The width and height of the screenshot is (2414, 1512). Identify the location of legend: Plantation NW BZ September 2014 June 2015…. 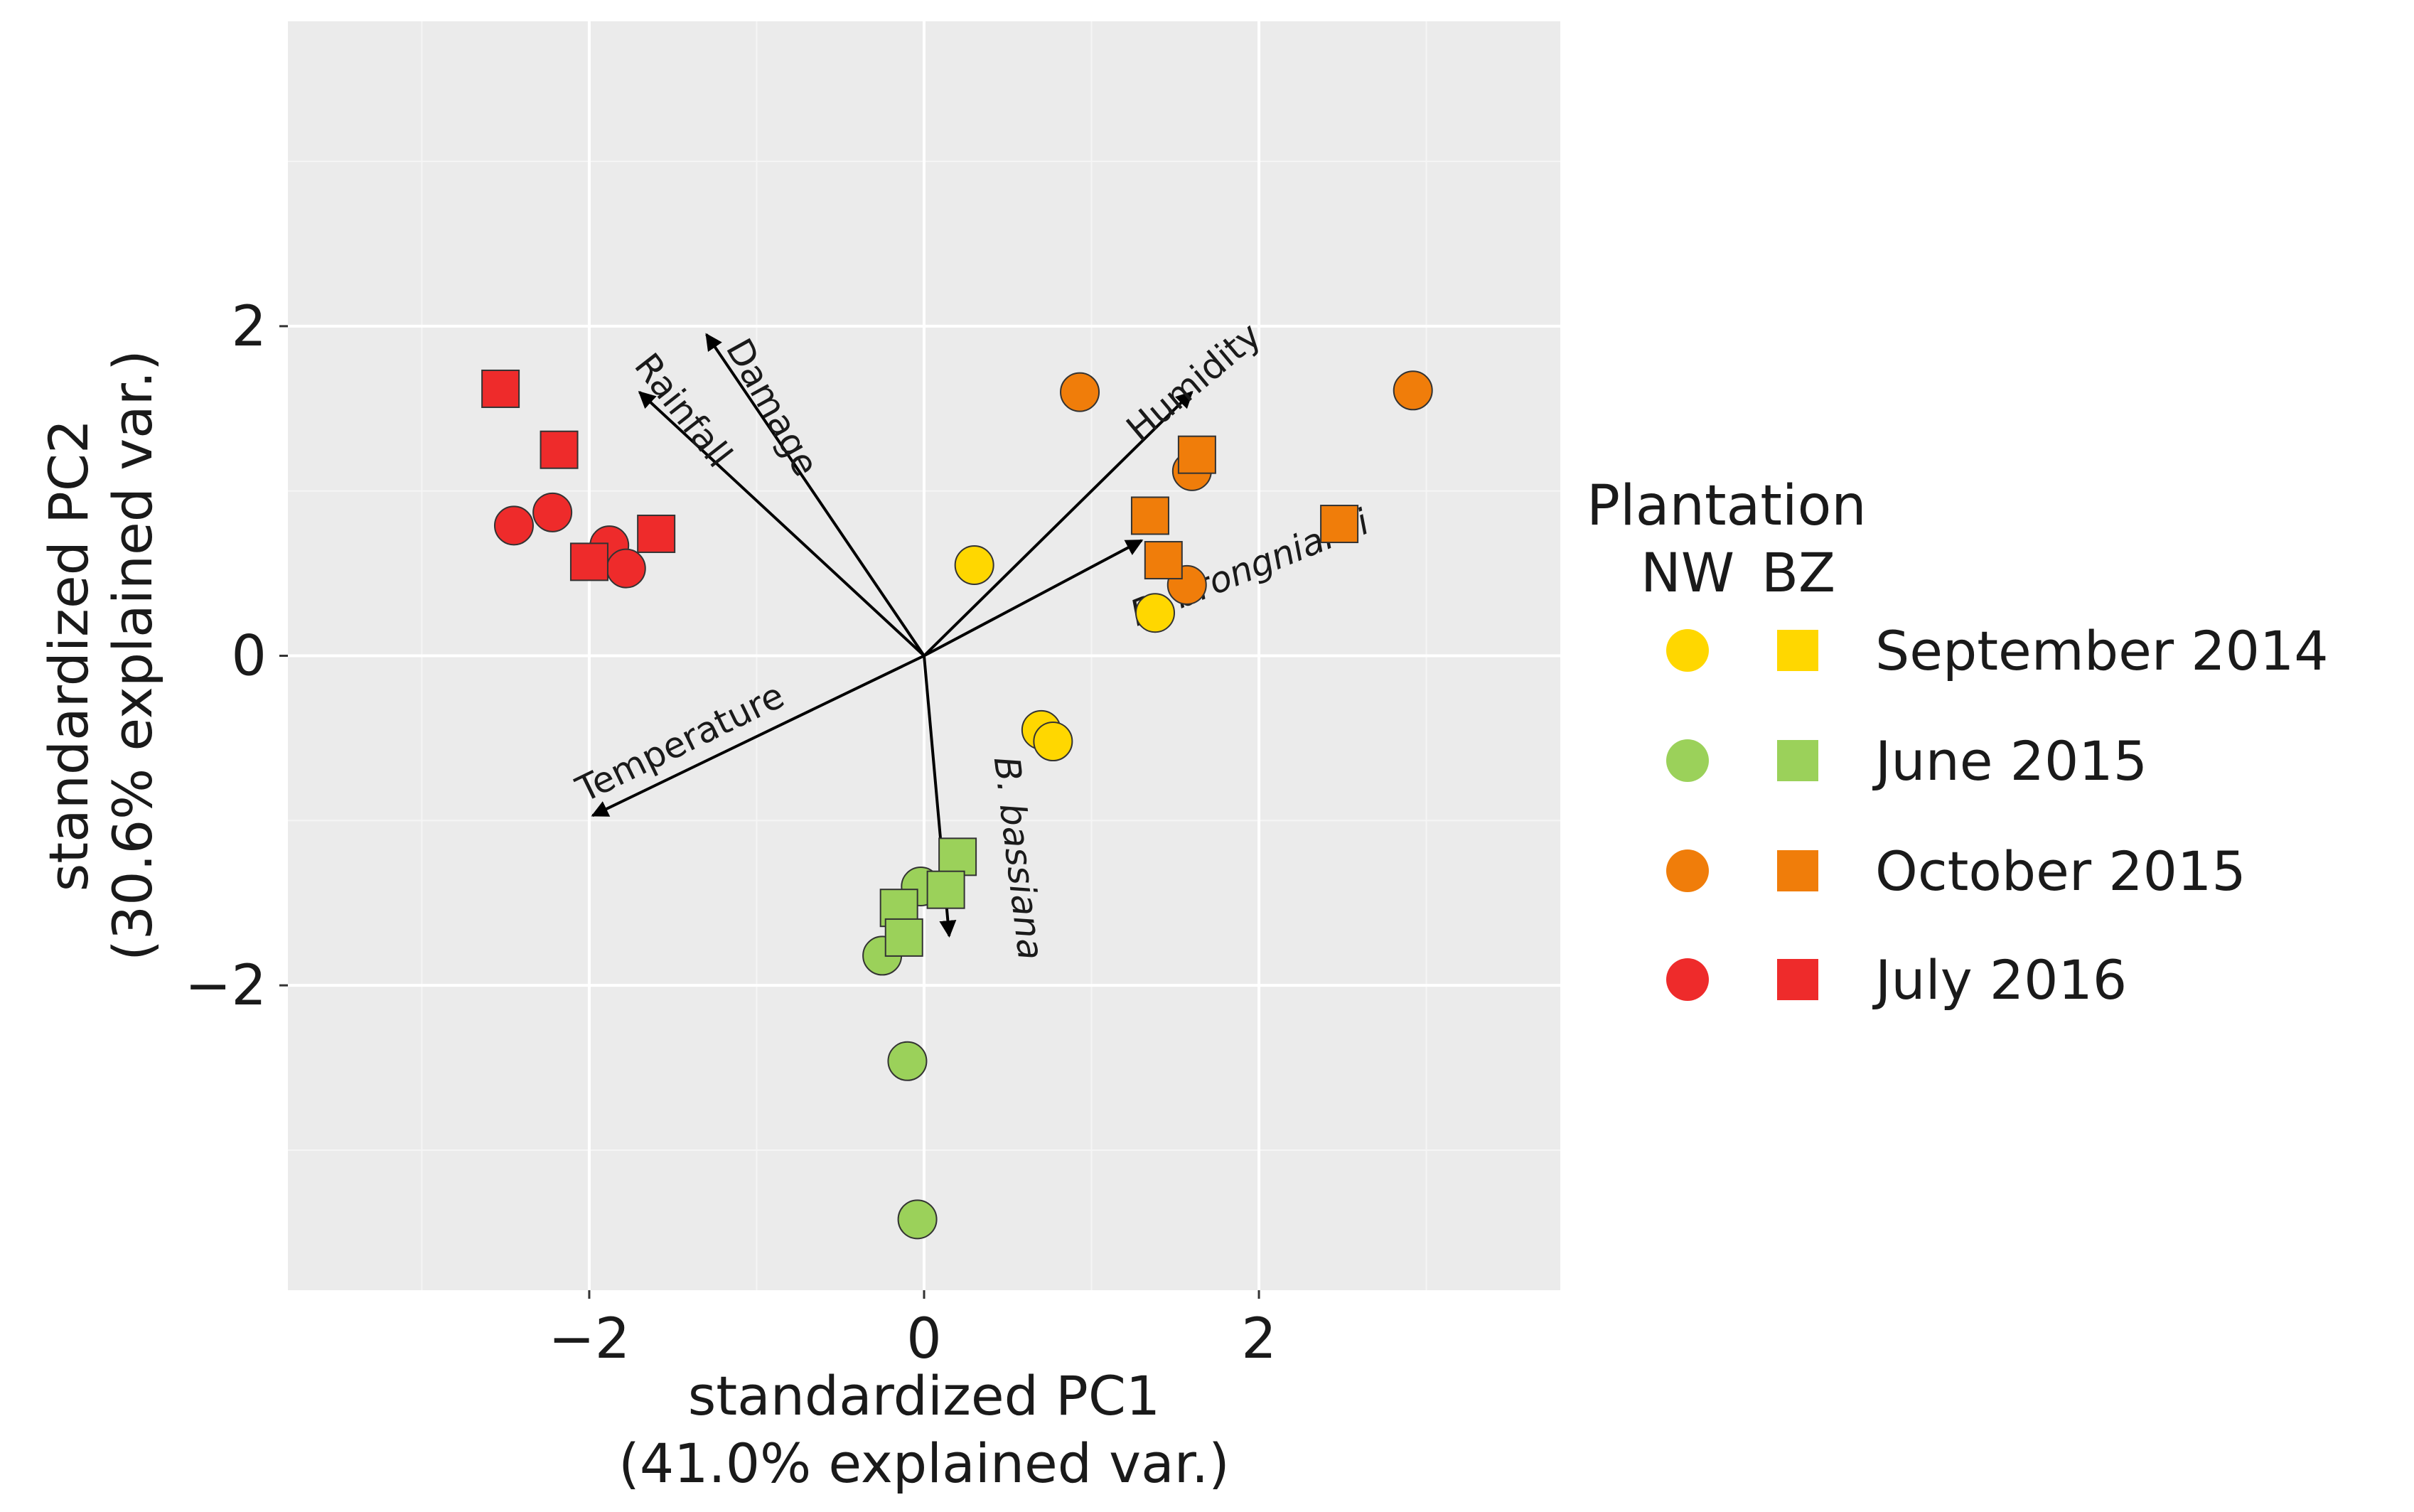
(1958, 743).